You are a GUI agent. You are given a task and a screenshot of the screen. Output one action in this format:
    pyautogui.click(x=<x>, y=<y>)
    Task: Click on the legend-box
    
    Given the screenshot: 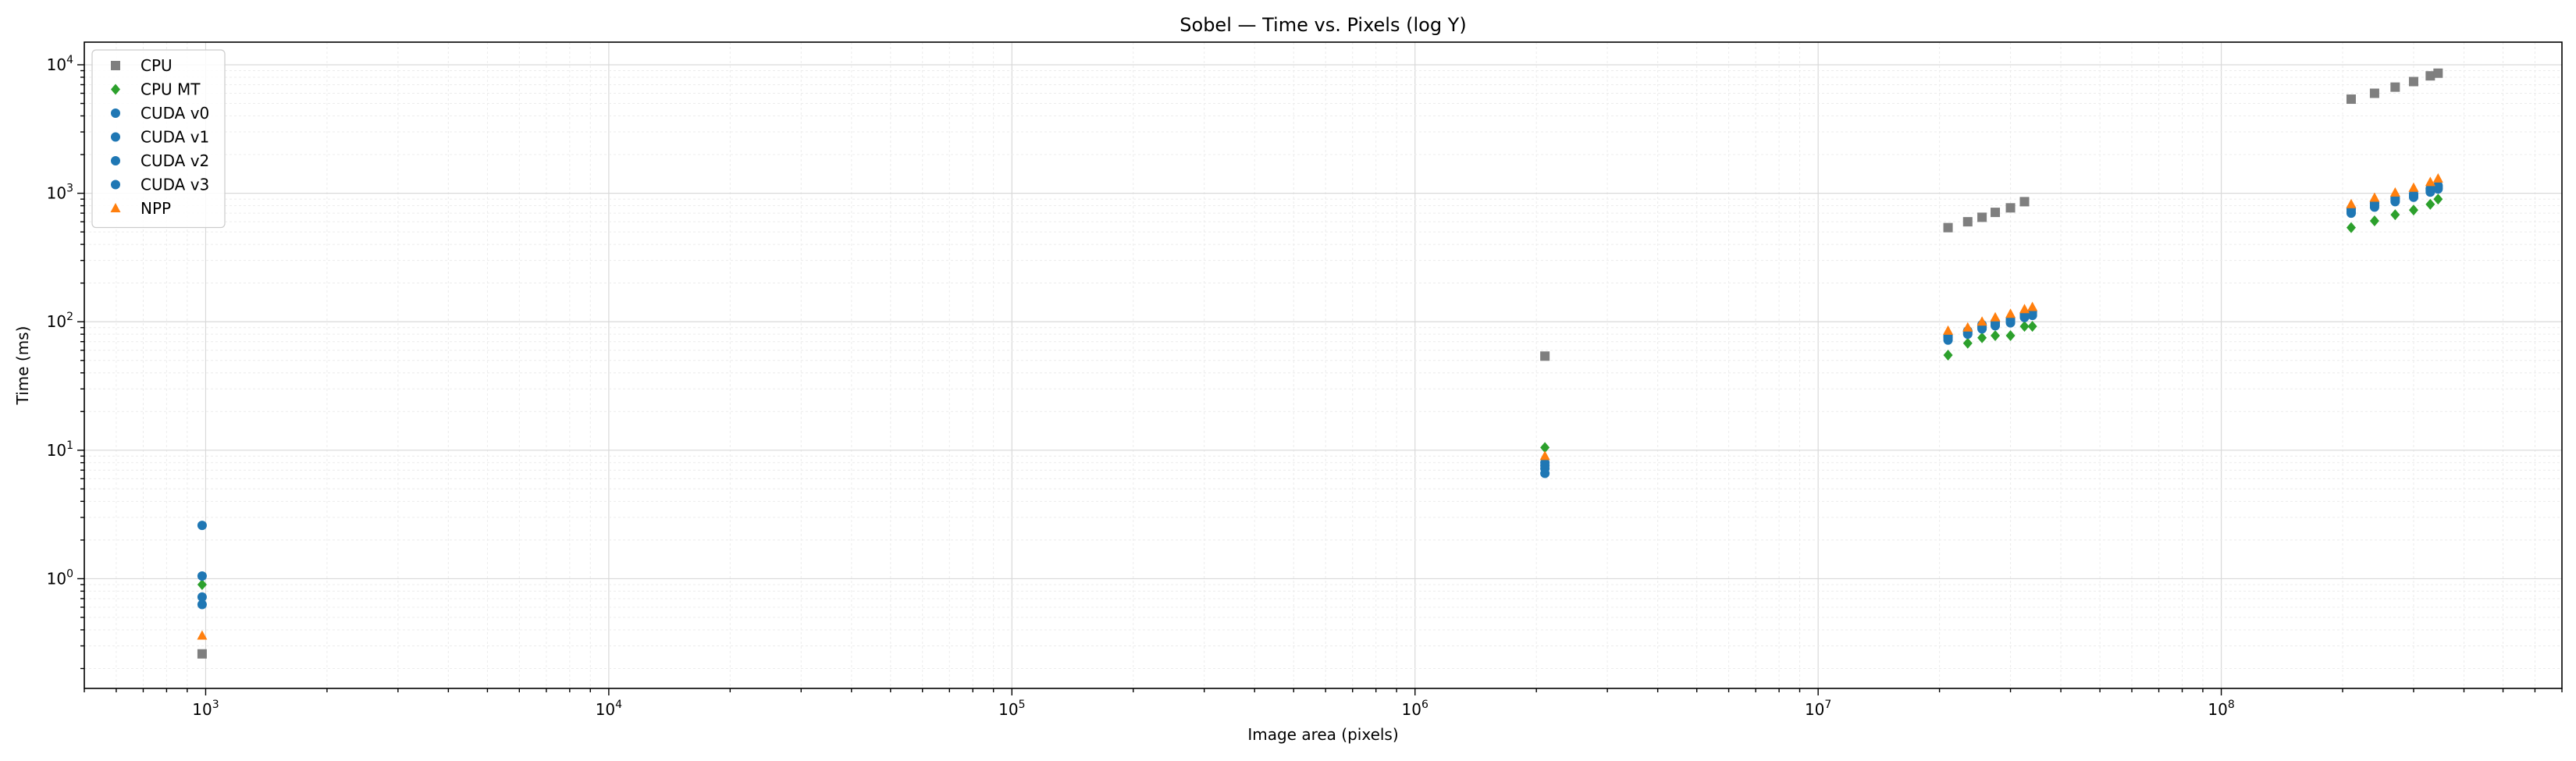 What is the action you would take?
    pyautogui.click(x=158, y=139)
    